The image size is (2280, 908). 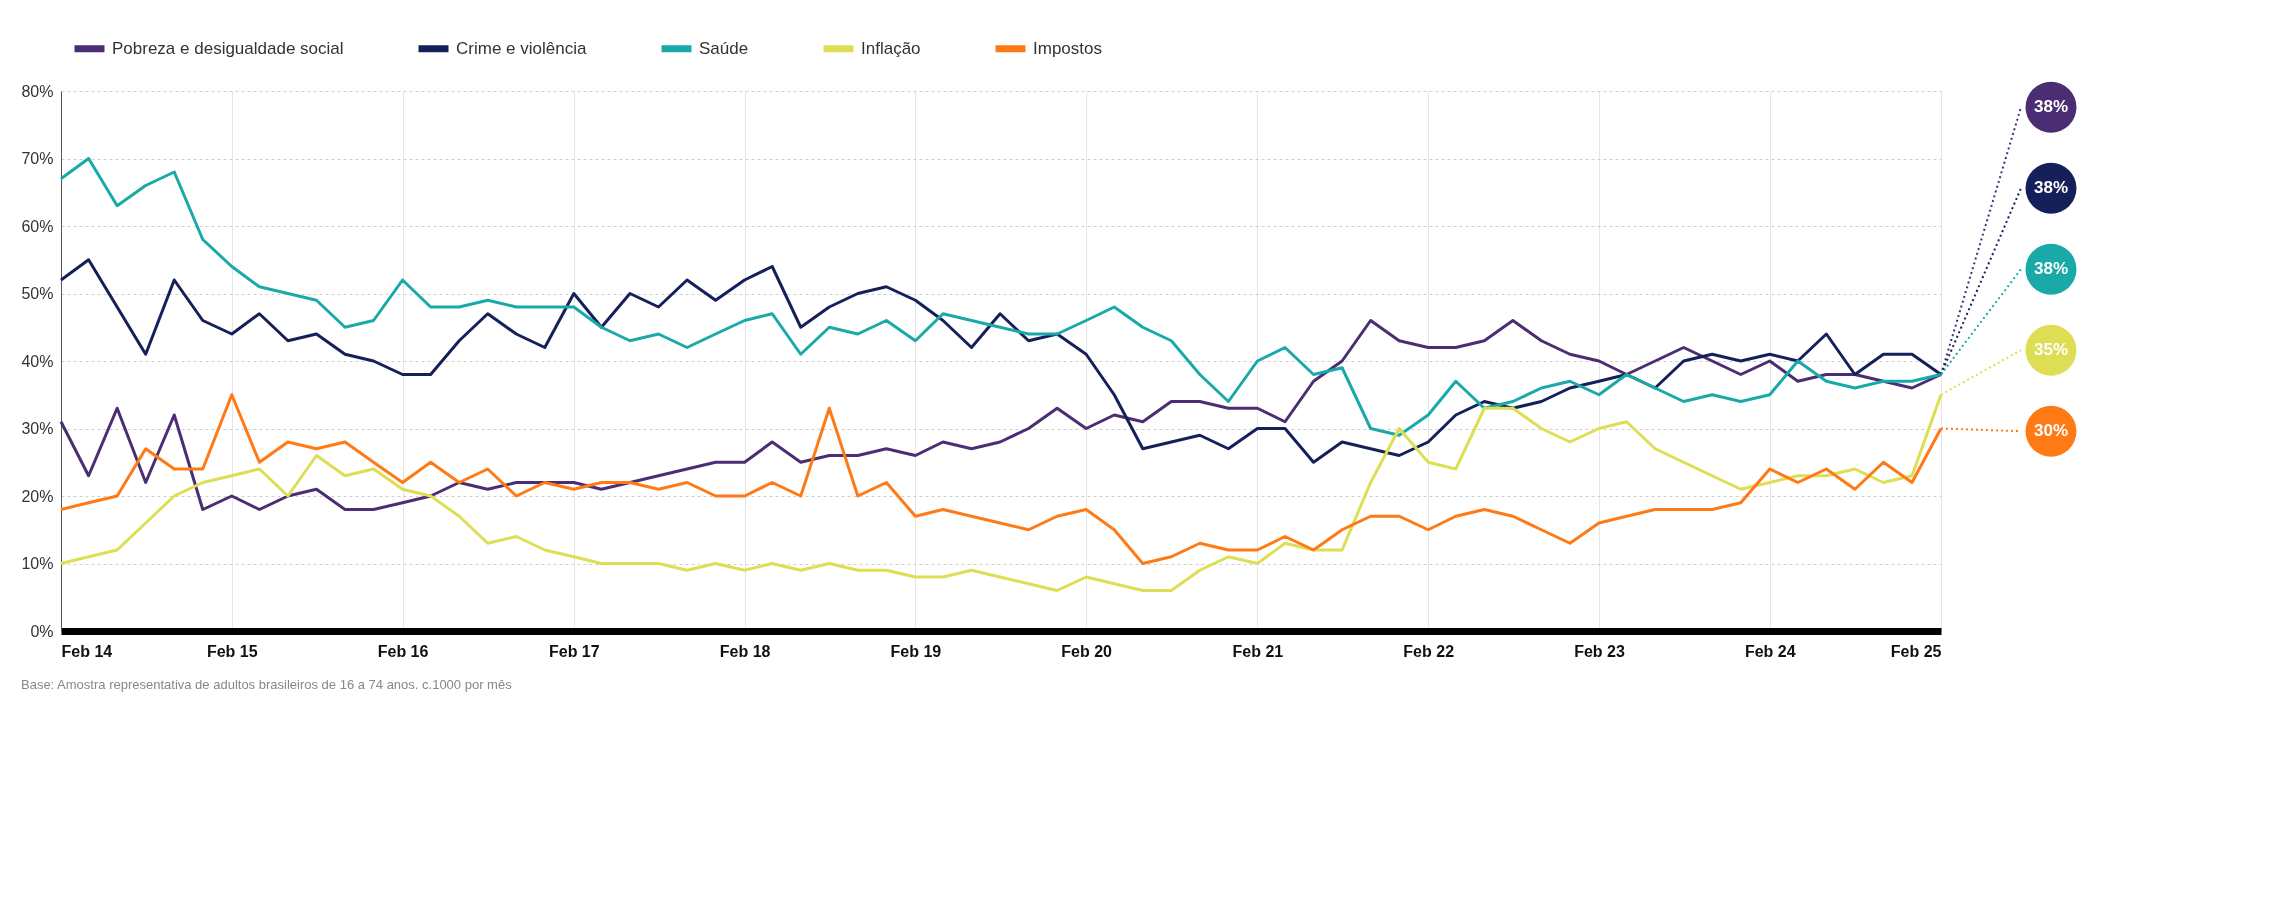 I want to click on legend-label: Inflação, so click(x=891, y=48).